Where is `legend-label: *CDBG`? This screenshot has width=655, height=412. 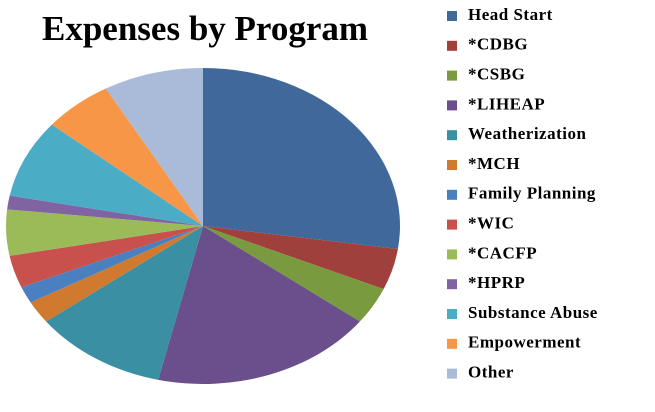
legend-label: *CDBG is located at coordinates (498, 44).